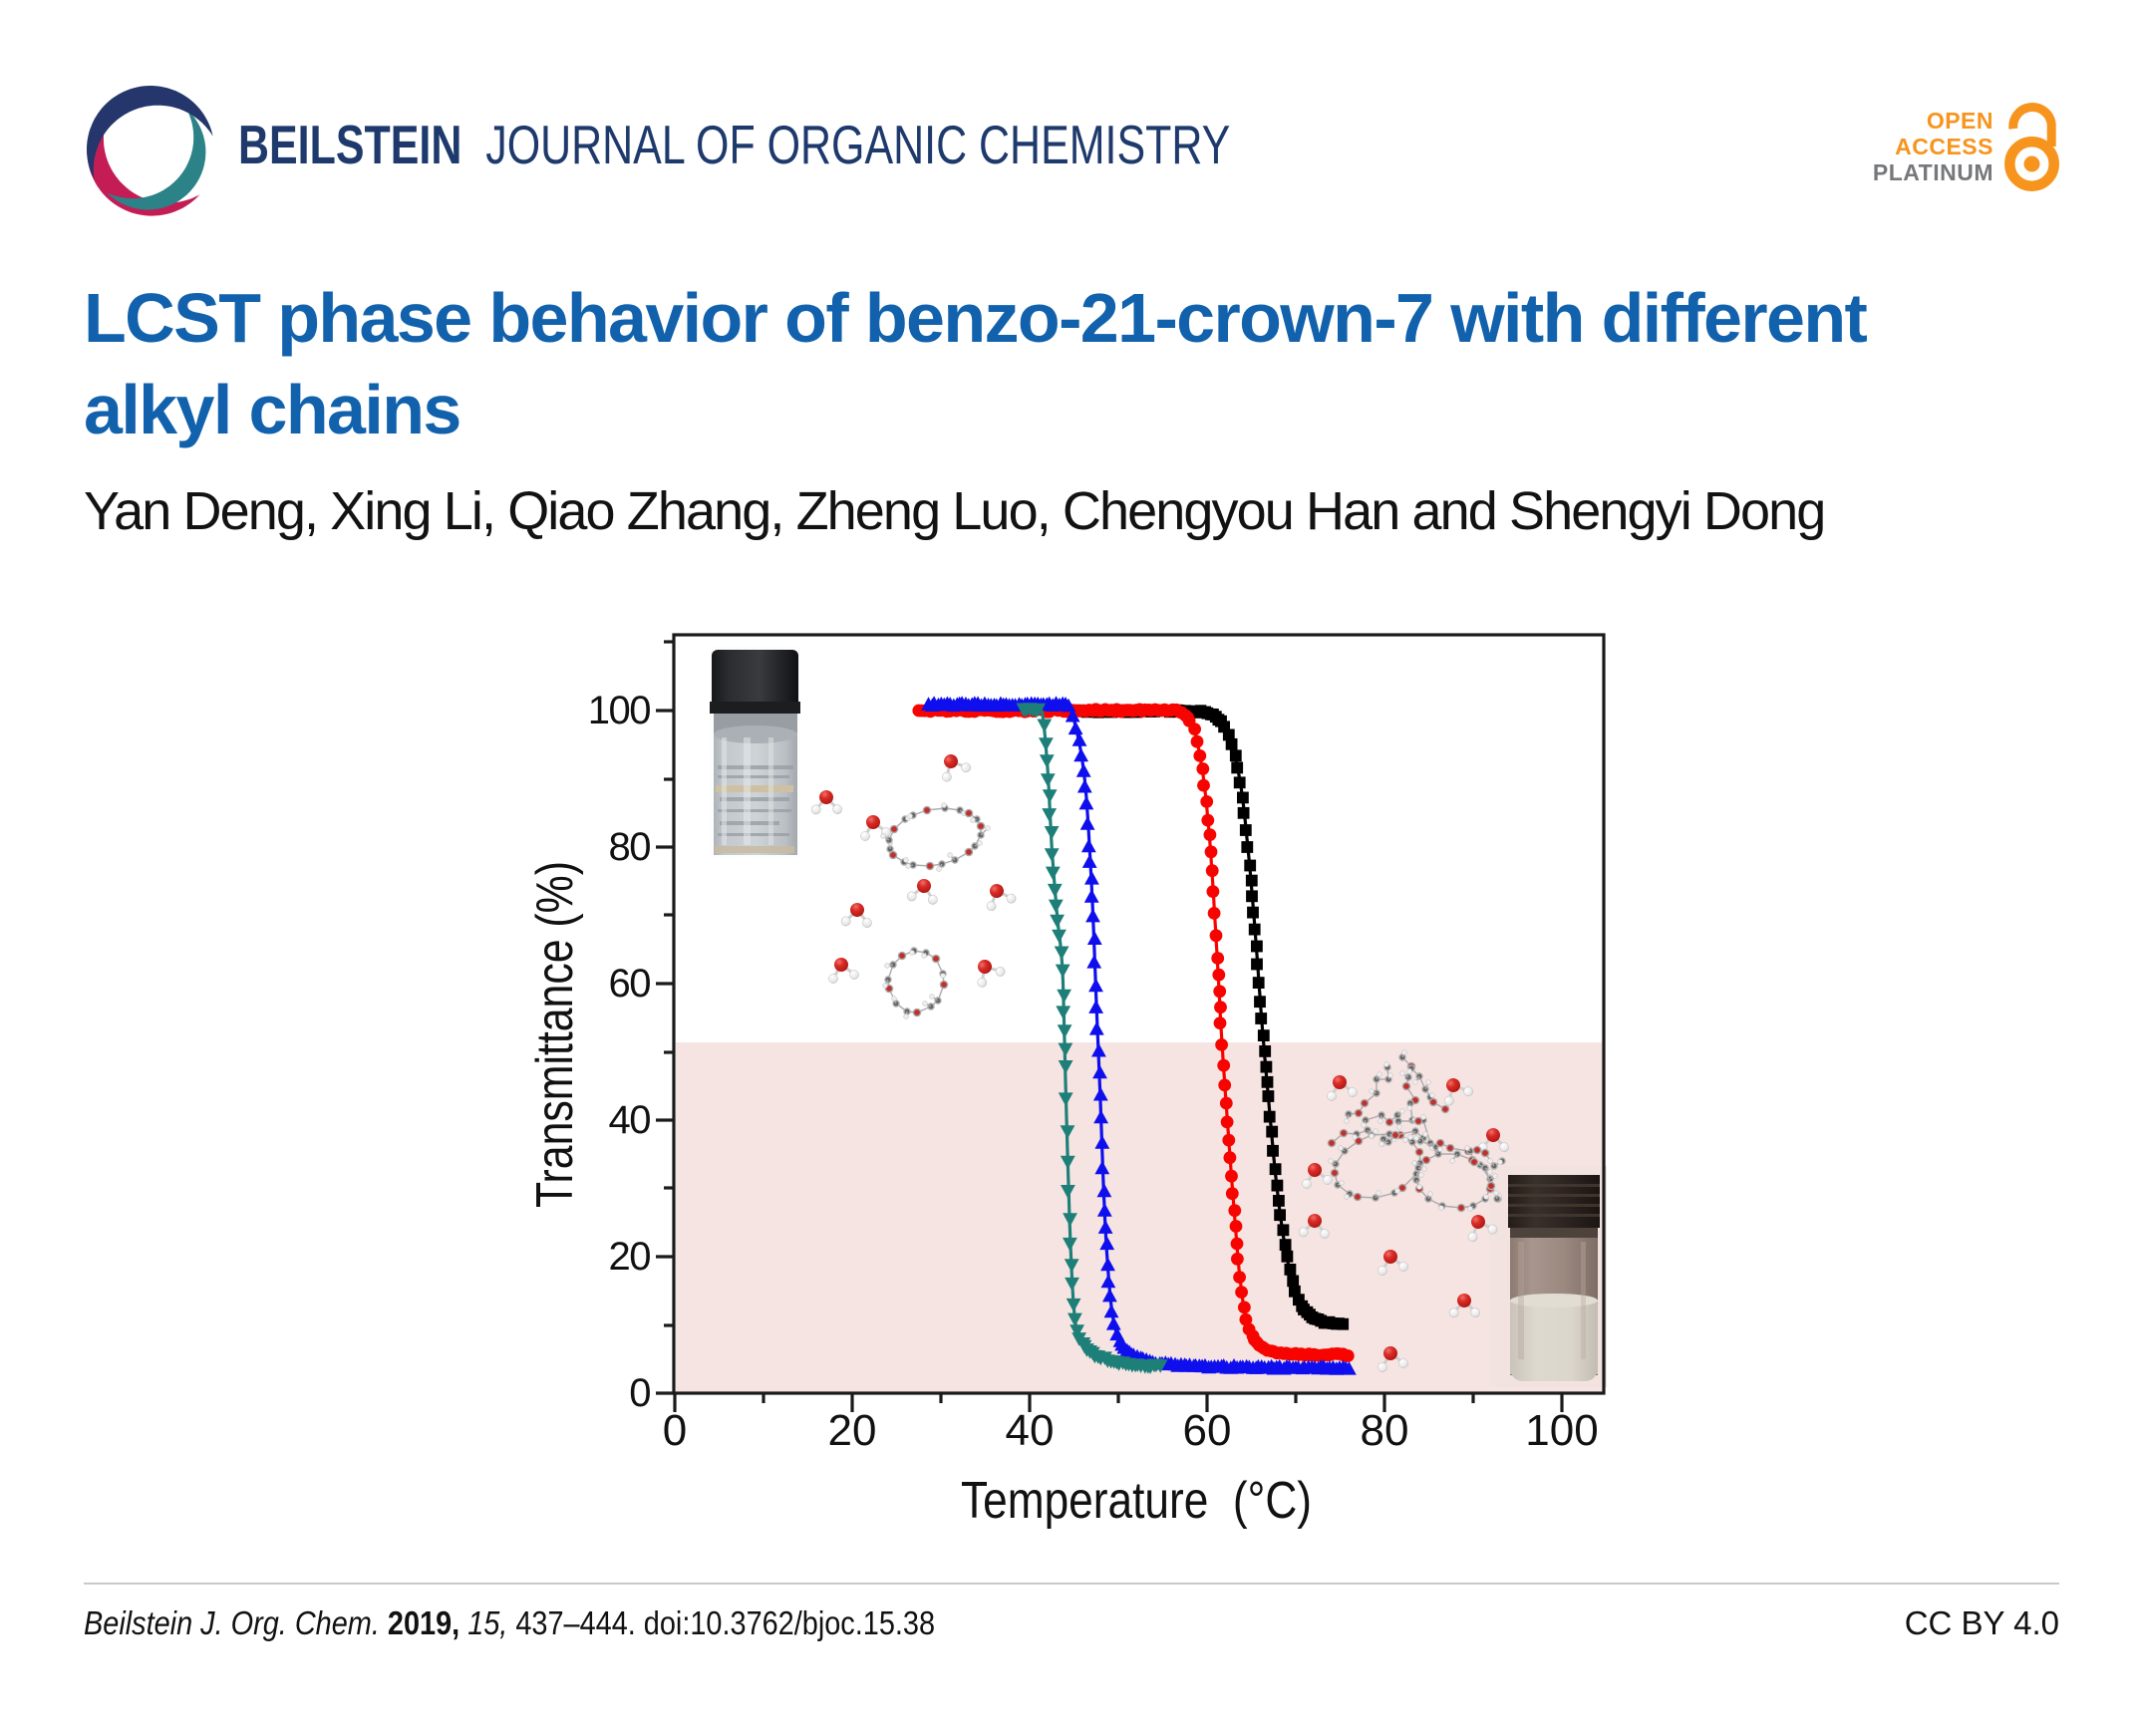 Image resolution: width=2143 pixels, height=1736 pixels. What do you see at coordinates (555, 1034) in the screenshot?
I see `svg-text: Transmittance (%)` at bounding box center [555, 1034].